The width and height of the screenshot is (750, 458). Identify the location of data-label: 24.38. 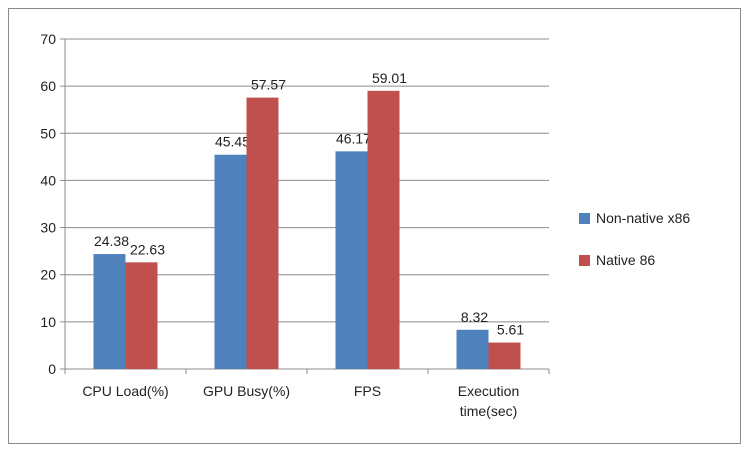
(111, 241).